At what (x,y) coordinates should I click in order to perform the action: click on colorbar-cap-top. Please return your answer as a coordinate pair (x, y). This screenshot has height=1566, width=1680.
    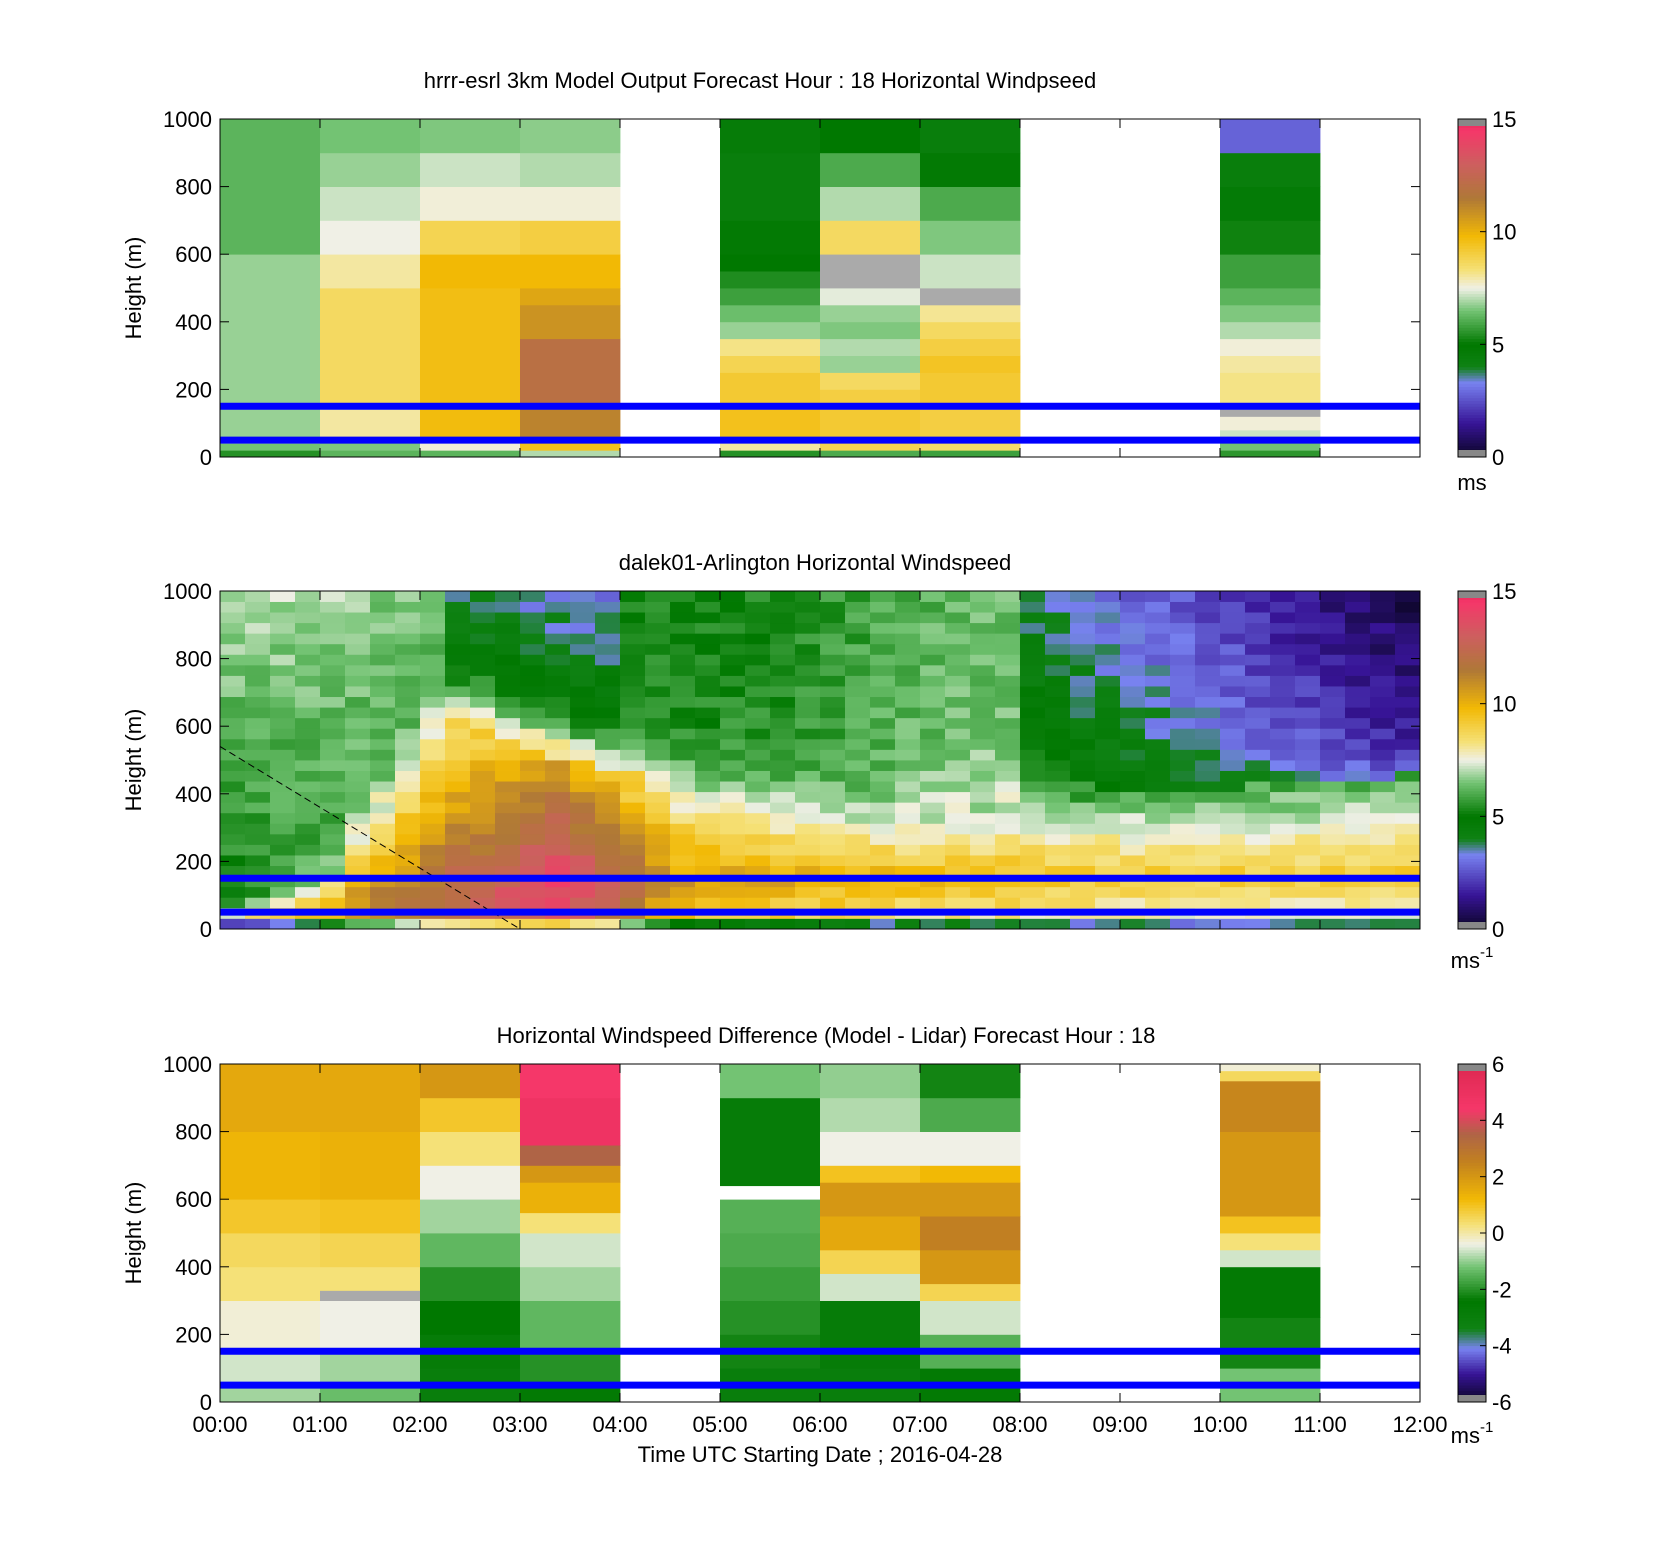
    Looking at the image, I should click on (1472, 1067).